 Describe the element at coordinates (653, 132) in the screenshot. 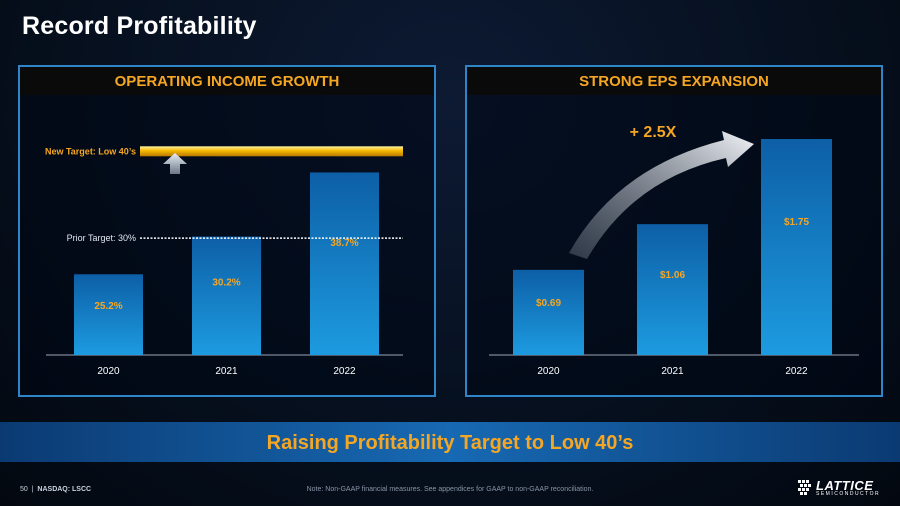

I see `growth-multiple-label: + 2.5X` at that location.